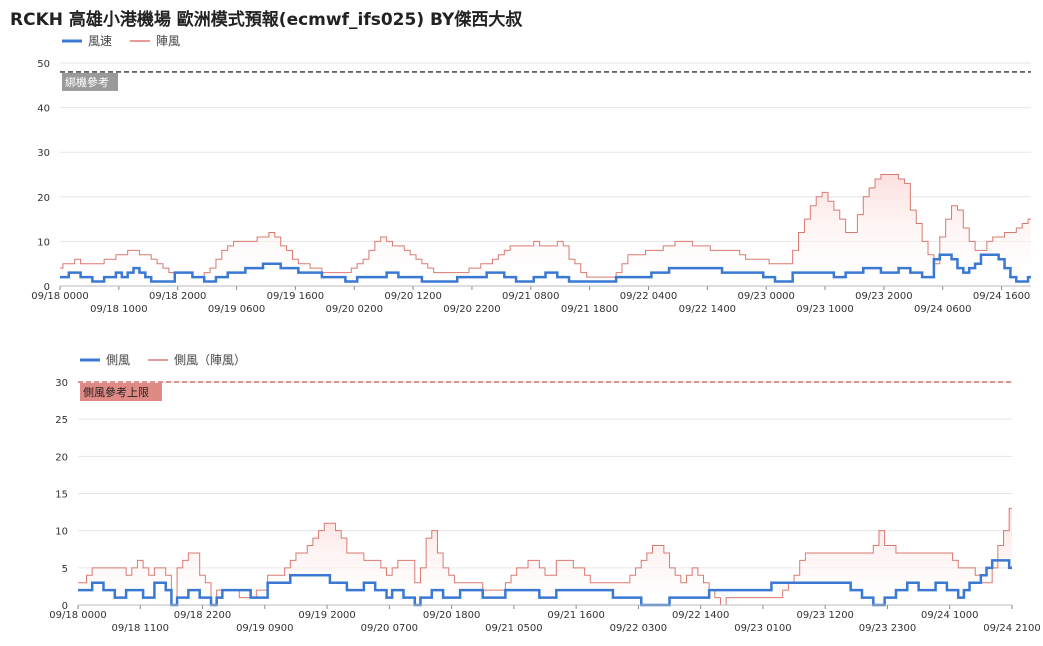  What do you see at coordinates (513, 628) in the screenshot?
I see `x-tick-label: 09/21 0500` at bounding box center [513, 628].